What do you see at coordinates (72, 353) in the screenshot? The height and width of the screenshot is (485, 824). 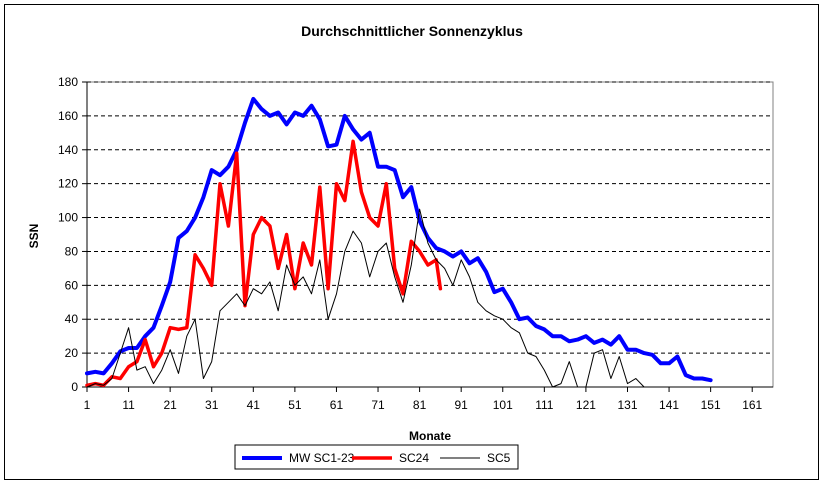 I see `y-tick-label: 20` at bounding box center [72, 353].